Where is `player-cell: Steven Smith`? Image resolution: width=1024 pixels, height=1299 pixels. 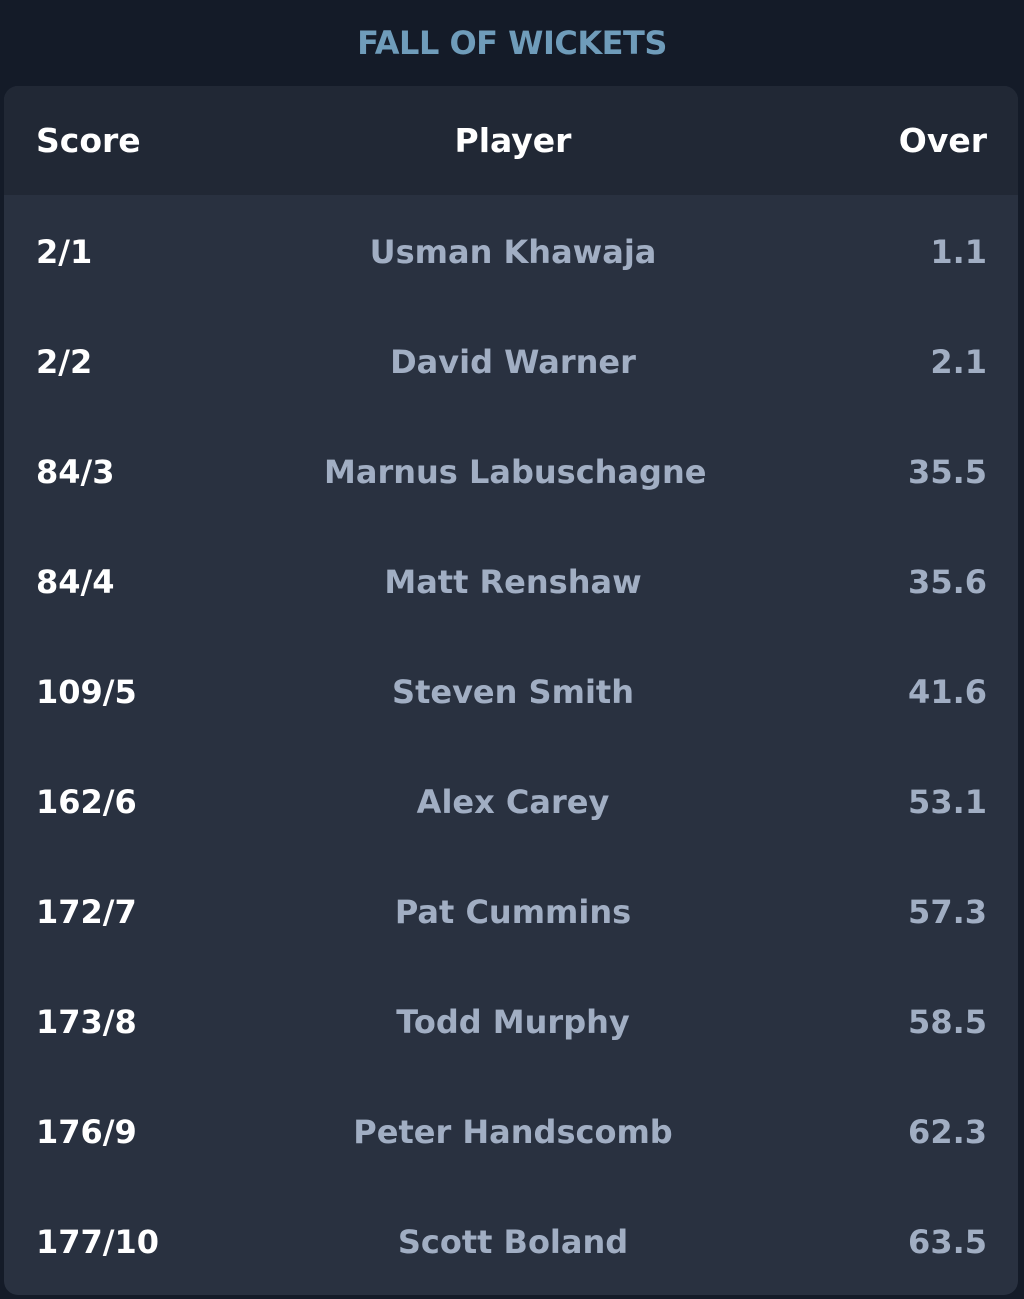 player-cell: Steven Smith is located at coordinates (513, 692).